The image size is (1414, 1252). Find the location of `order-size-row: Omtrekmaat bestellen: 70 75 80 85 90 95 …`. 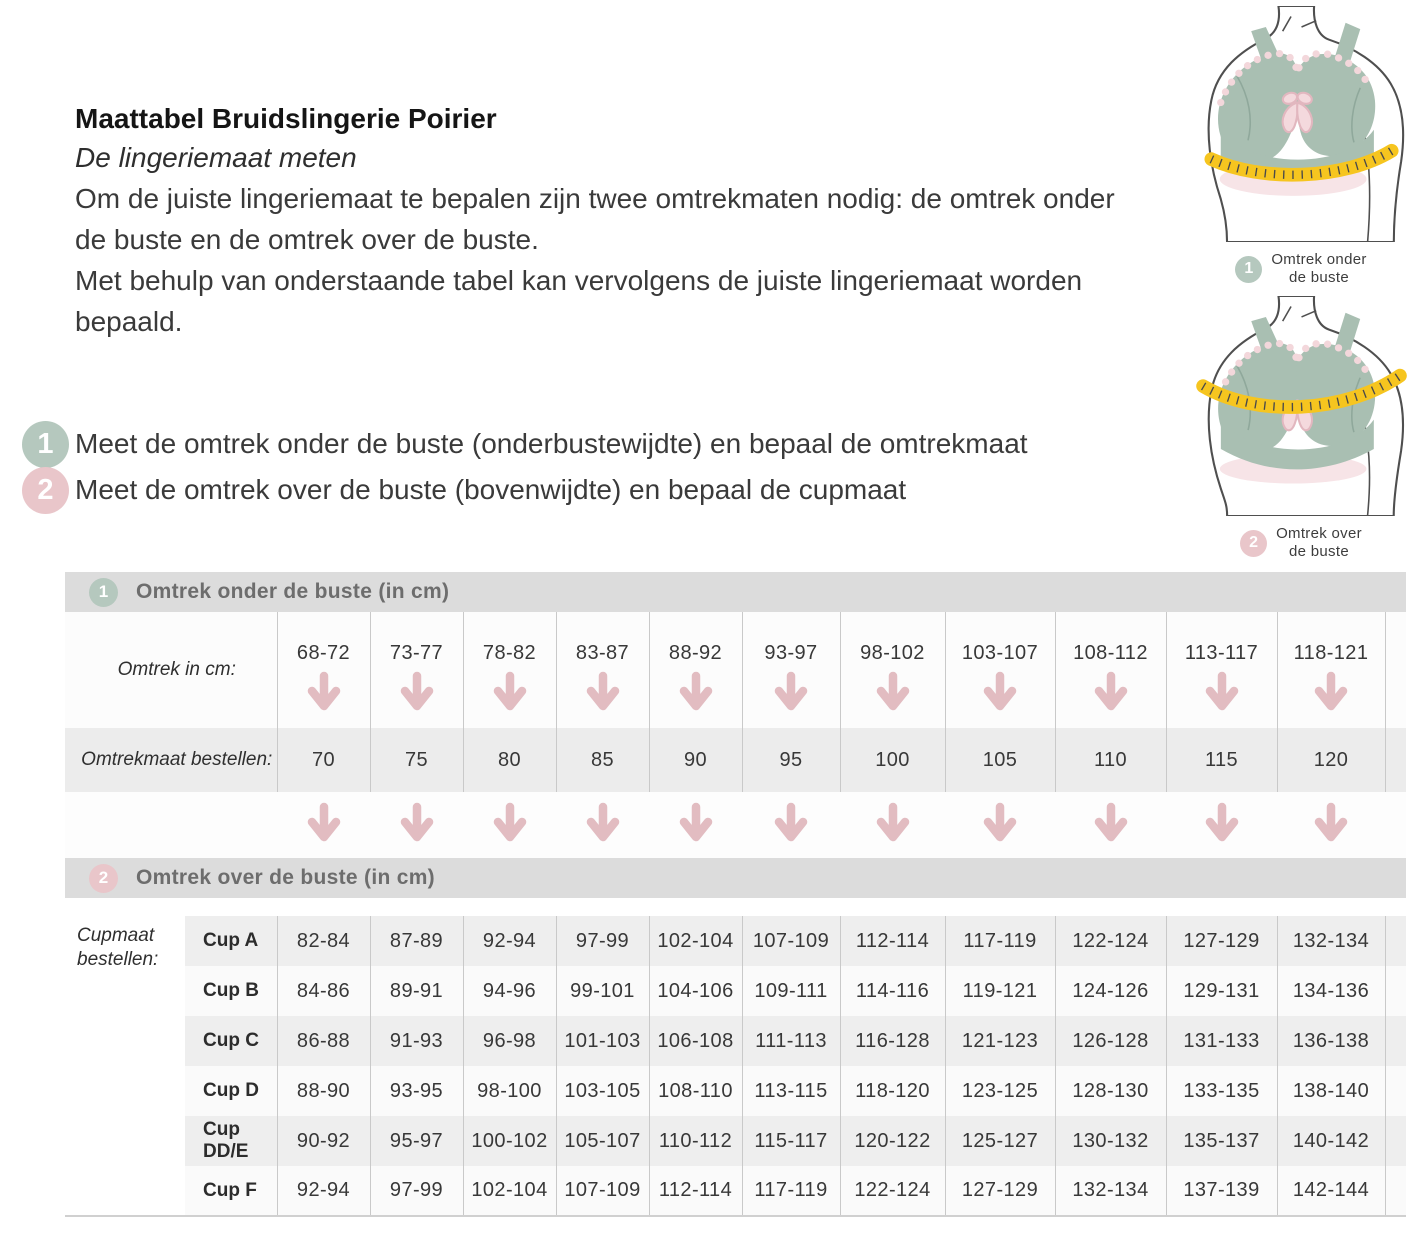

order-size-row: Omtrekmaat bestellen: 70 75 80 85 90 95 … is located at coordinates (735, 760).